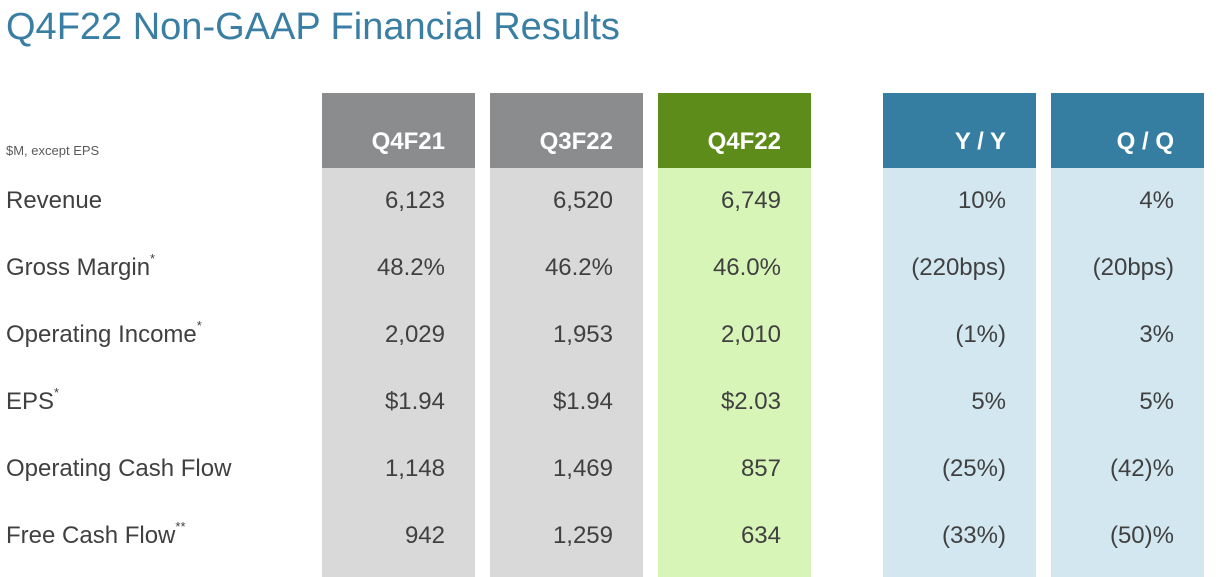 The height and width of the screenshot is (577, 1218). What do you see at coordinates (578, 267) in the screenshot?
I see `table-cell: 46.2%` at bounding box center [578, 267].